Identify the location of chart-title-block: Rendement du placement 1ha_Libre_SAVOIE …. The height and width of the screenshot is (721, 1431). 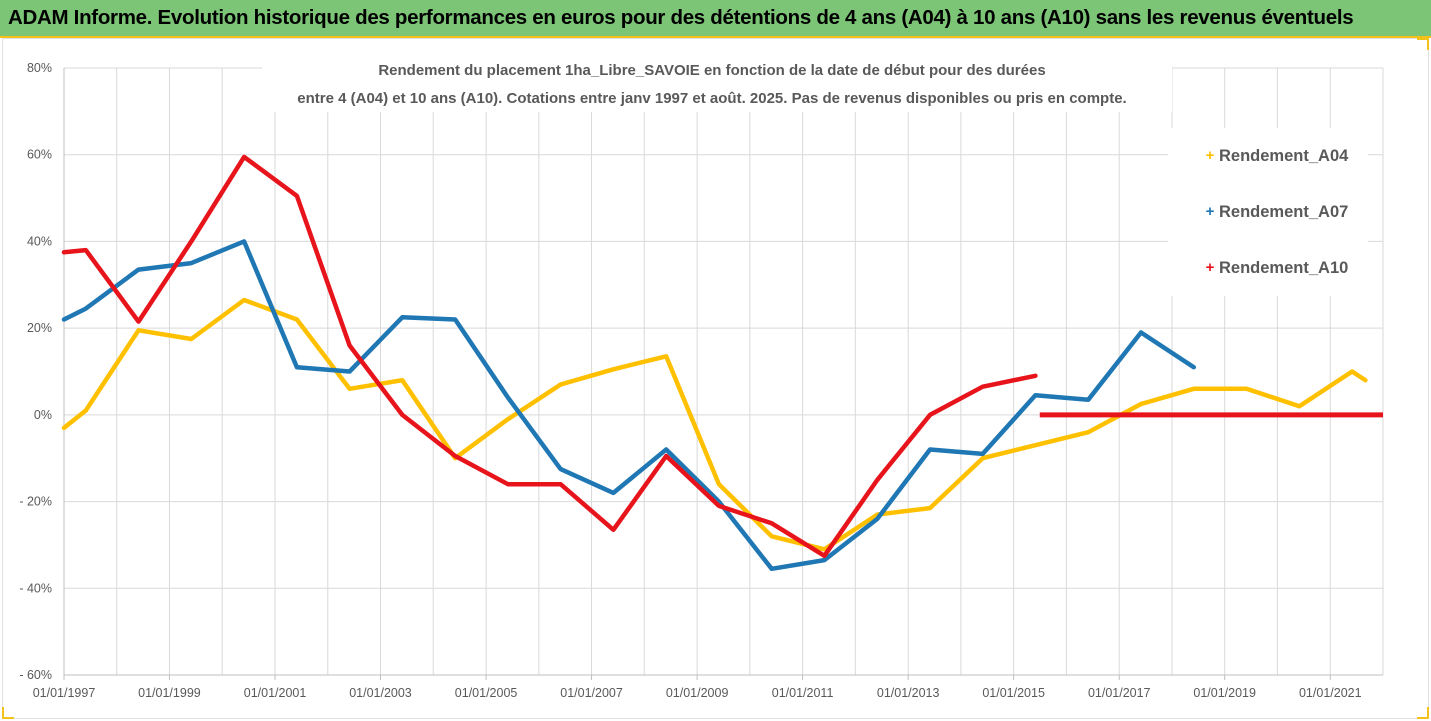
(717, 82).